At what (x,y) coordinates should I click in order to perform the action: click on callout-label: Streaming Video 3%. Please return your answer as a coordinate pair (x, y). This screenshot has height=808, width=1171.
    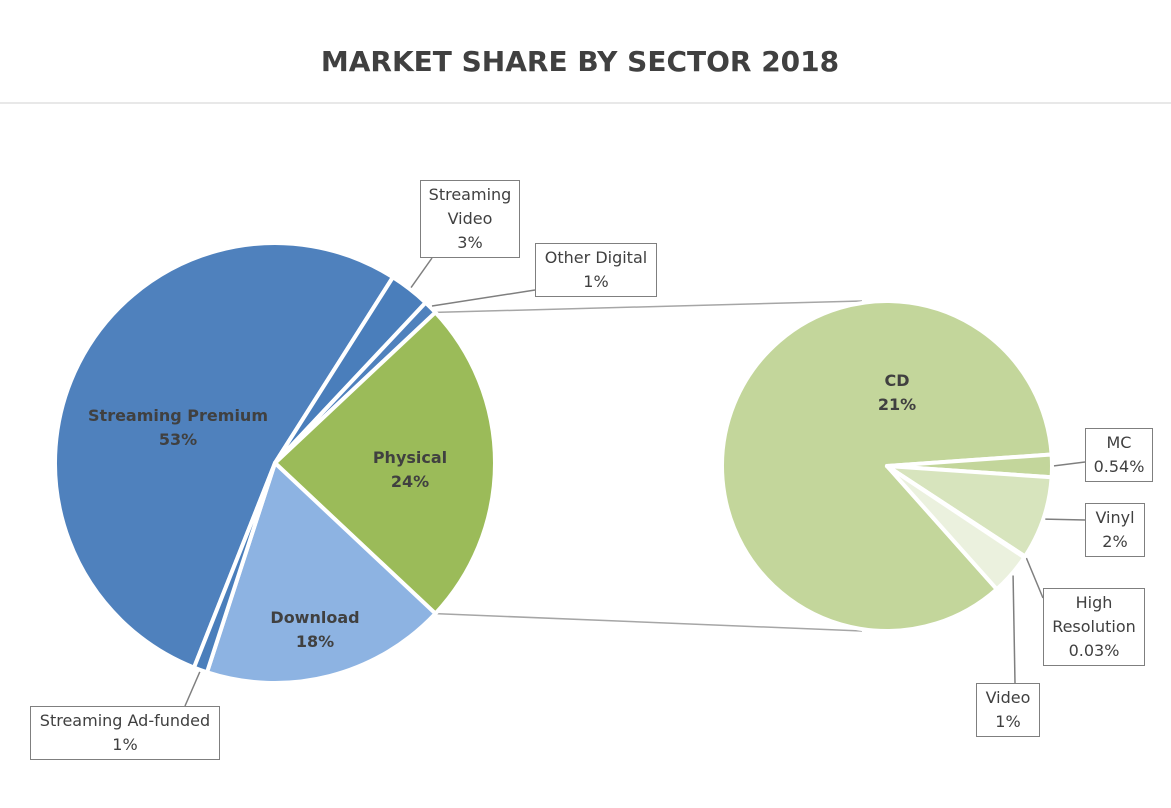
    Looking at the image, I should click on (470, 219).